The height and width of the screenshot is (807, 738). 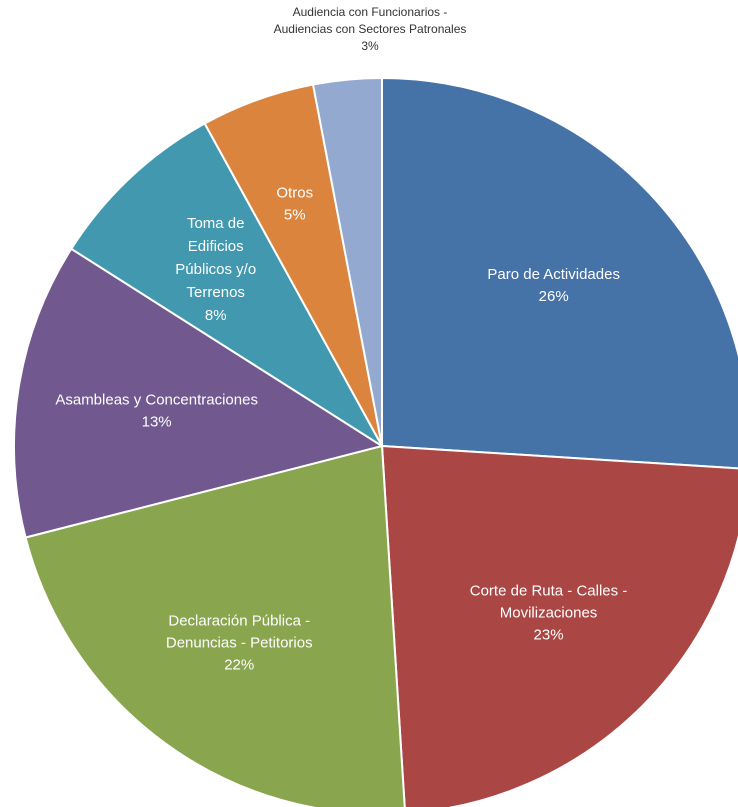 What do you see at coordinates (553, 274) in the screenshot?
I see `pie-category-label: Paro de Actividades` at bounding box center [553, 274].